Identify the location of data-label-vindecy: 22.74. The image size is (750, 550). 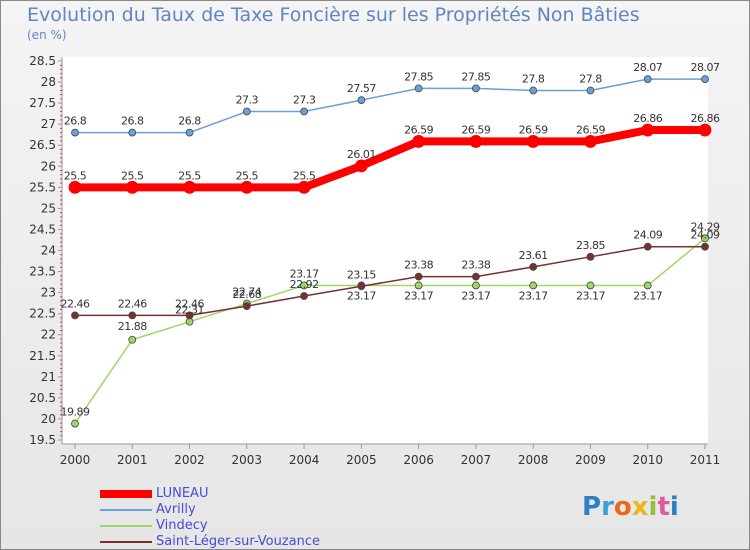
(246, 292).